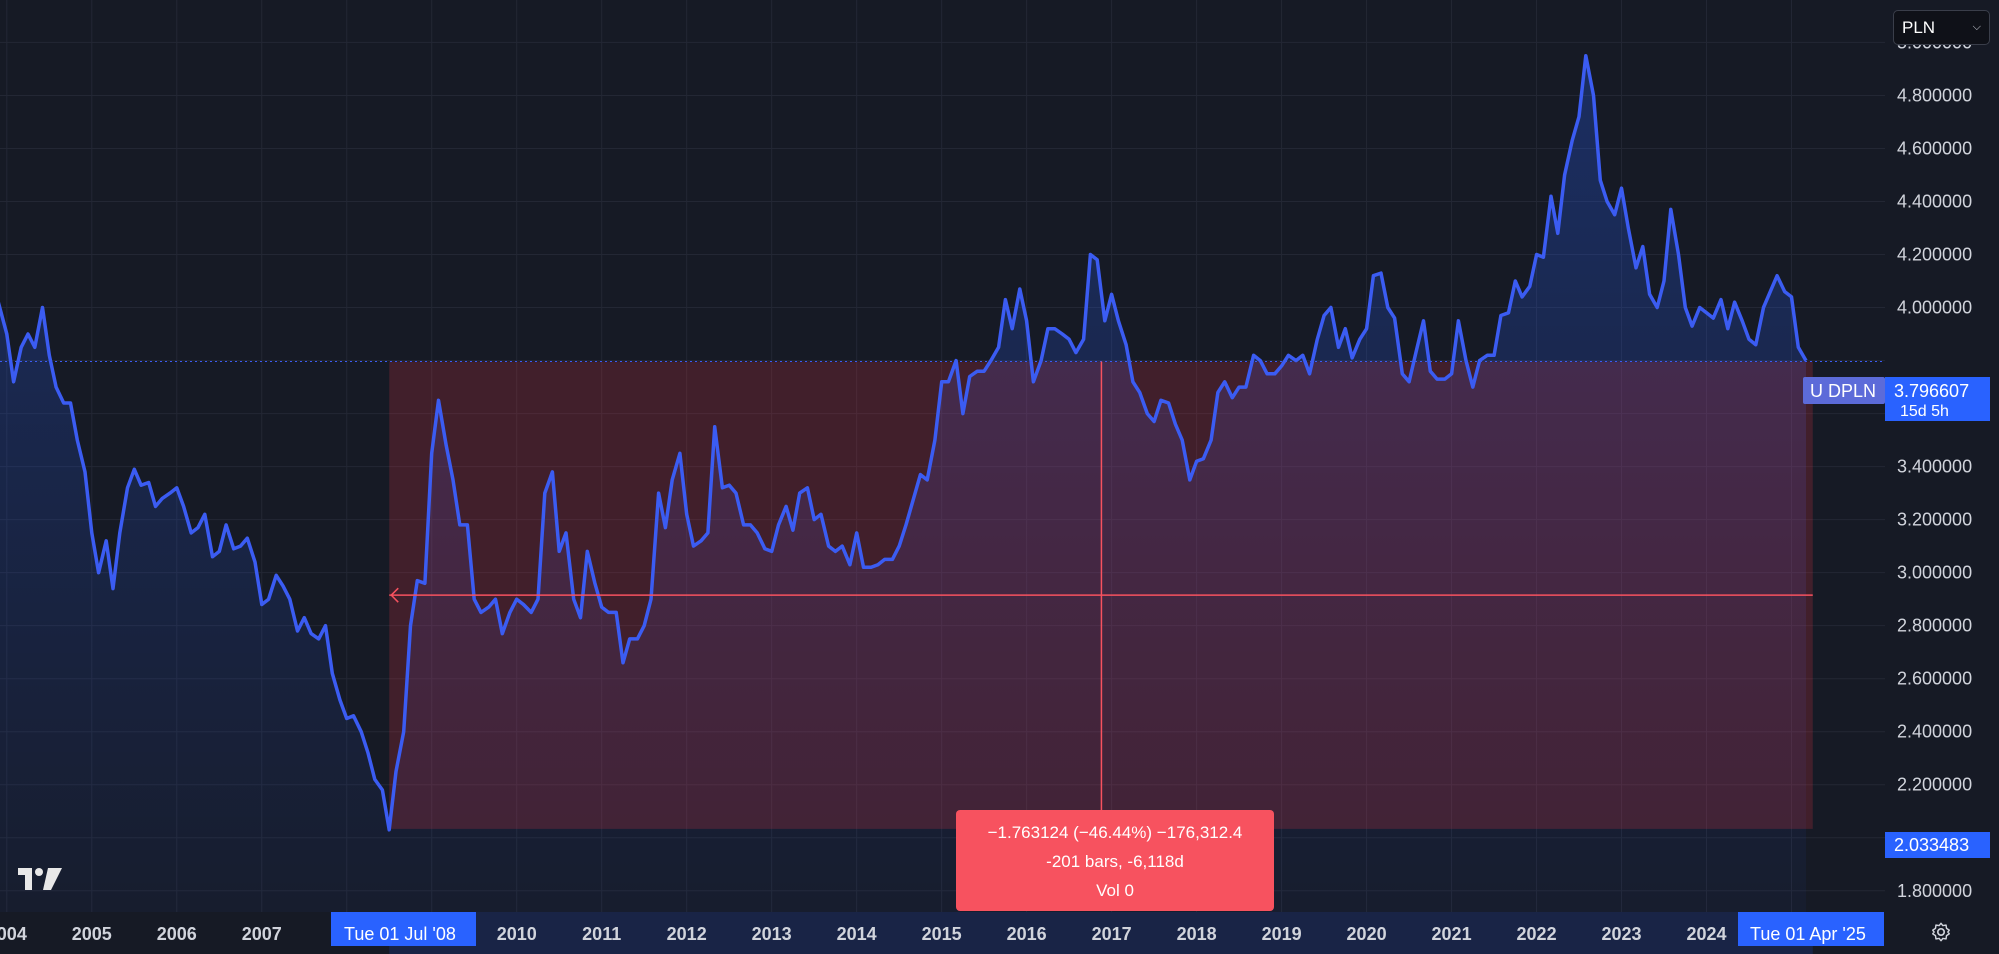 Image resolution: width=1999 pixels, height=954 pixels. What do you see at coordinates (1934, 255) in the screenshot?
I see `y-tick-label: 4.200000` at bounding box center [1934, 255].